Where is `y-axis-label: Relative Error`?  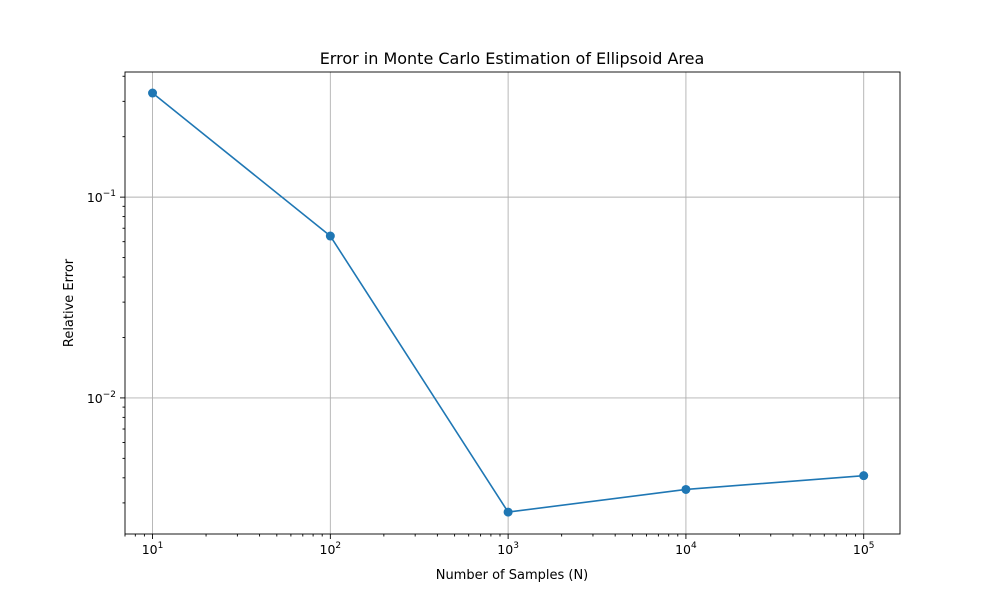
y-axis-label: Relative Error is located at coordinates (69, 302).